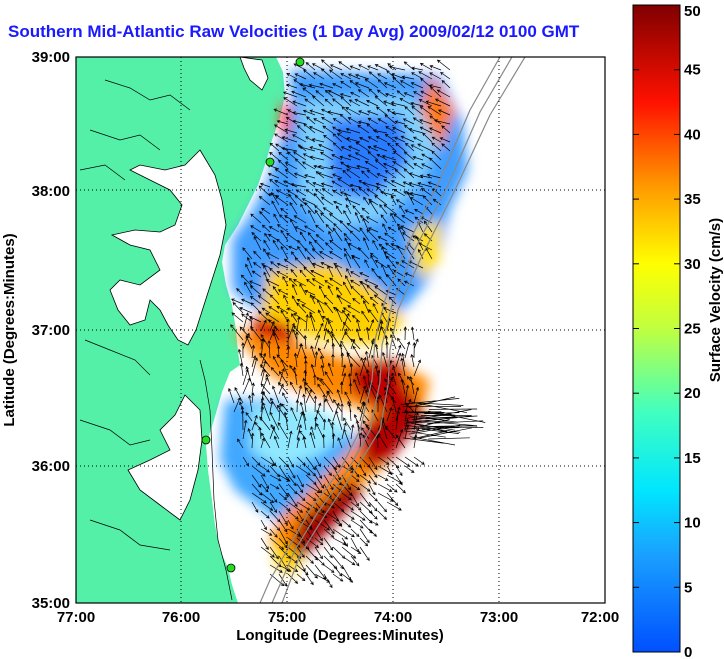 This screenshot has width=724, height=659. Describe the element at coordinates (168, 247) in the screenshot. I see `chesapeake-bay` at that location.